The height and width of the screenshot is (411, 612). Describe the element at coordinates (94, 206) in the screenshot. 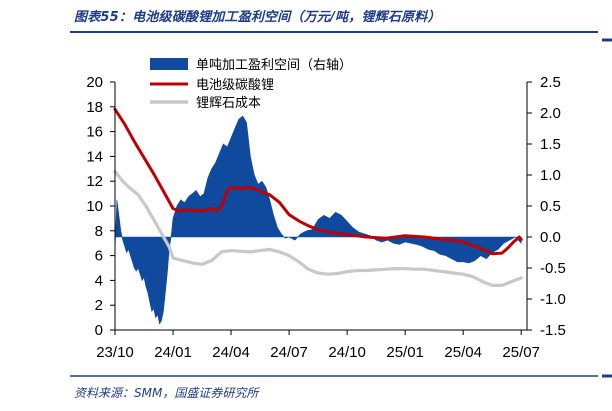

I see `y-left-tick-label: 10` at that location.